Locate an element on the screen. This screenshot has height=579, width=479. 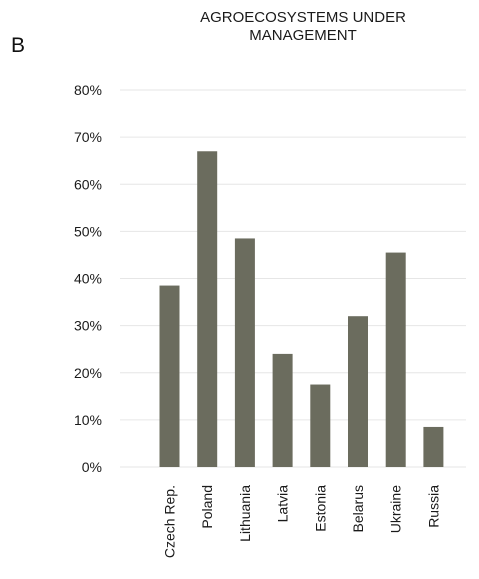
y-tick-label: 10% is located at coordinates (88, 420).